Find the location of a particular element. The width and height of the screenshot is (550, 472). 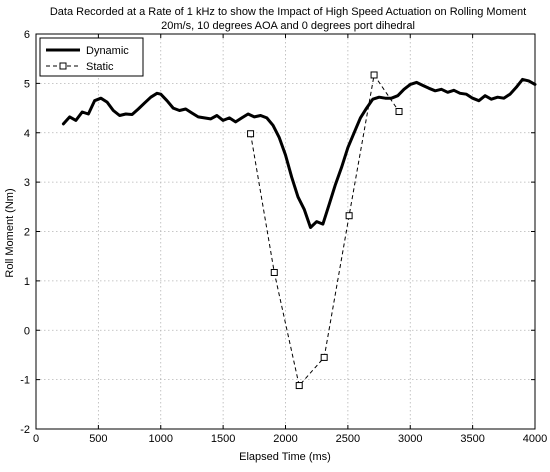

legend-label-dynamic: Dynamic is located at coordinates (107, 51).